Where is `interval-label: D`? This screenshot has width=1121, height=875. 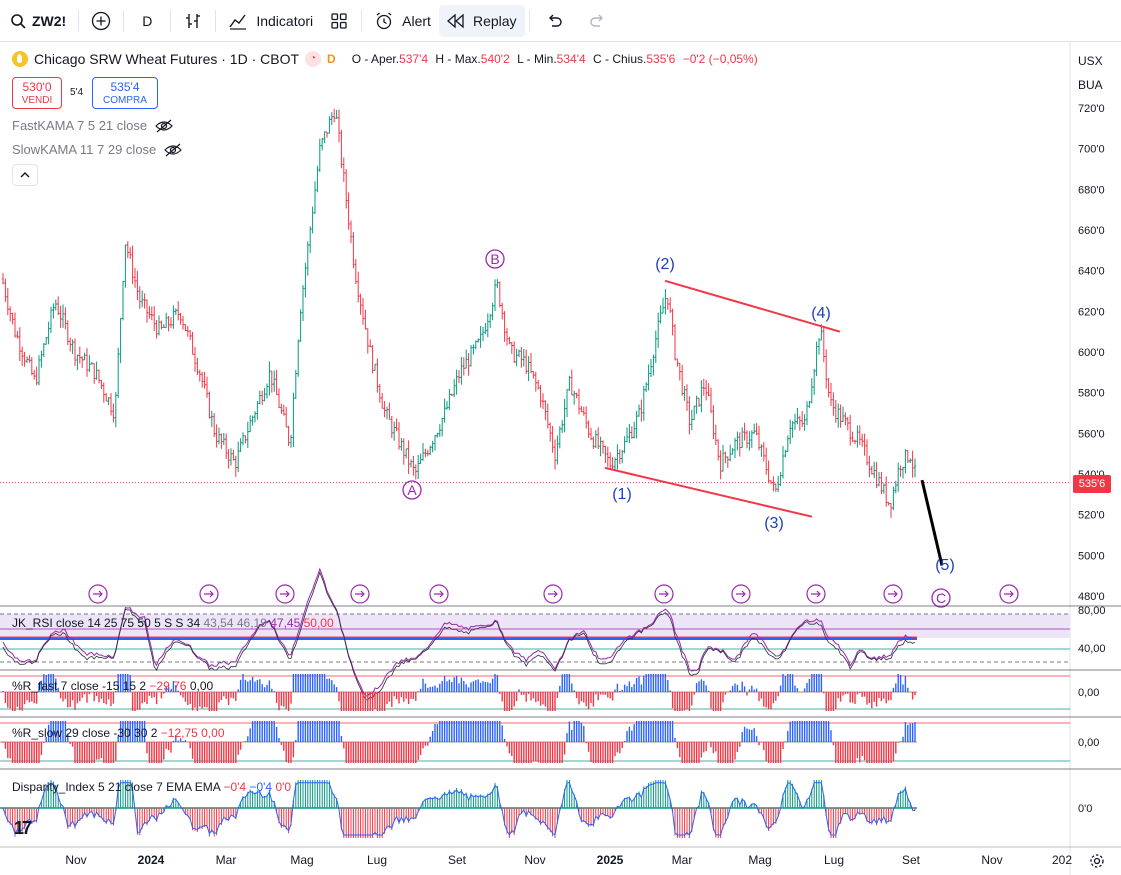 interval-label: D is located at coordinates (147, 20).